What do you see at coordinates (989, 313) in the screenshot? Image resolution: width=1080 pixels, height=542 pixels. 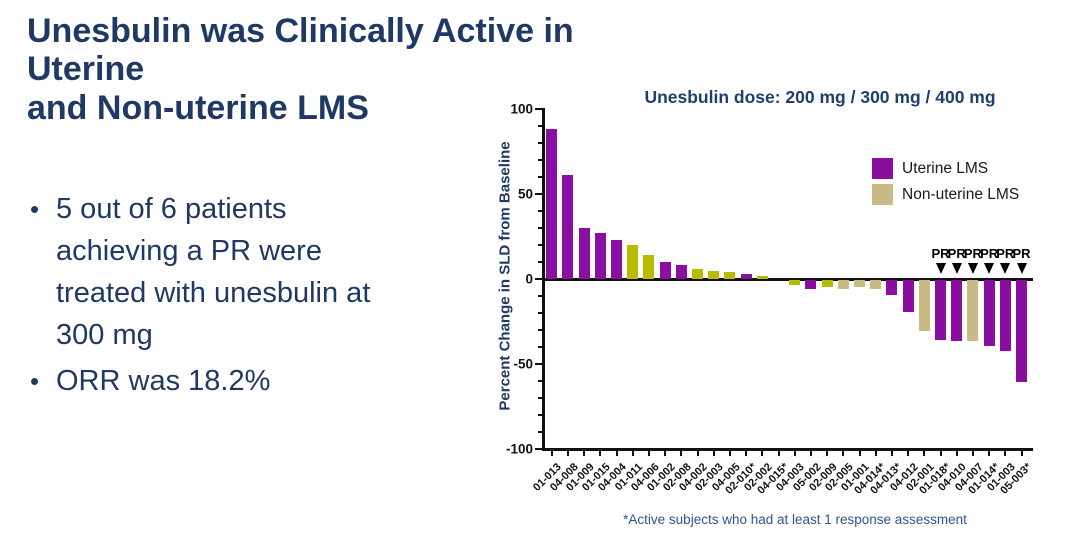 I see `bar-01-014*` at bounding box center [989, 313].